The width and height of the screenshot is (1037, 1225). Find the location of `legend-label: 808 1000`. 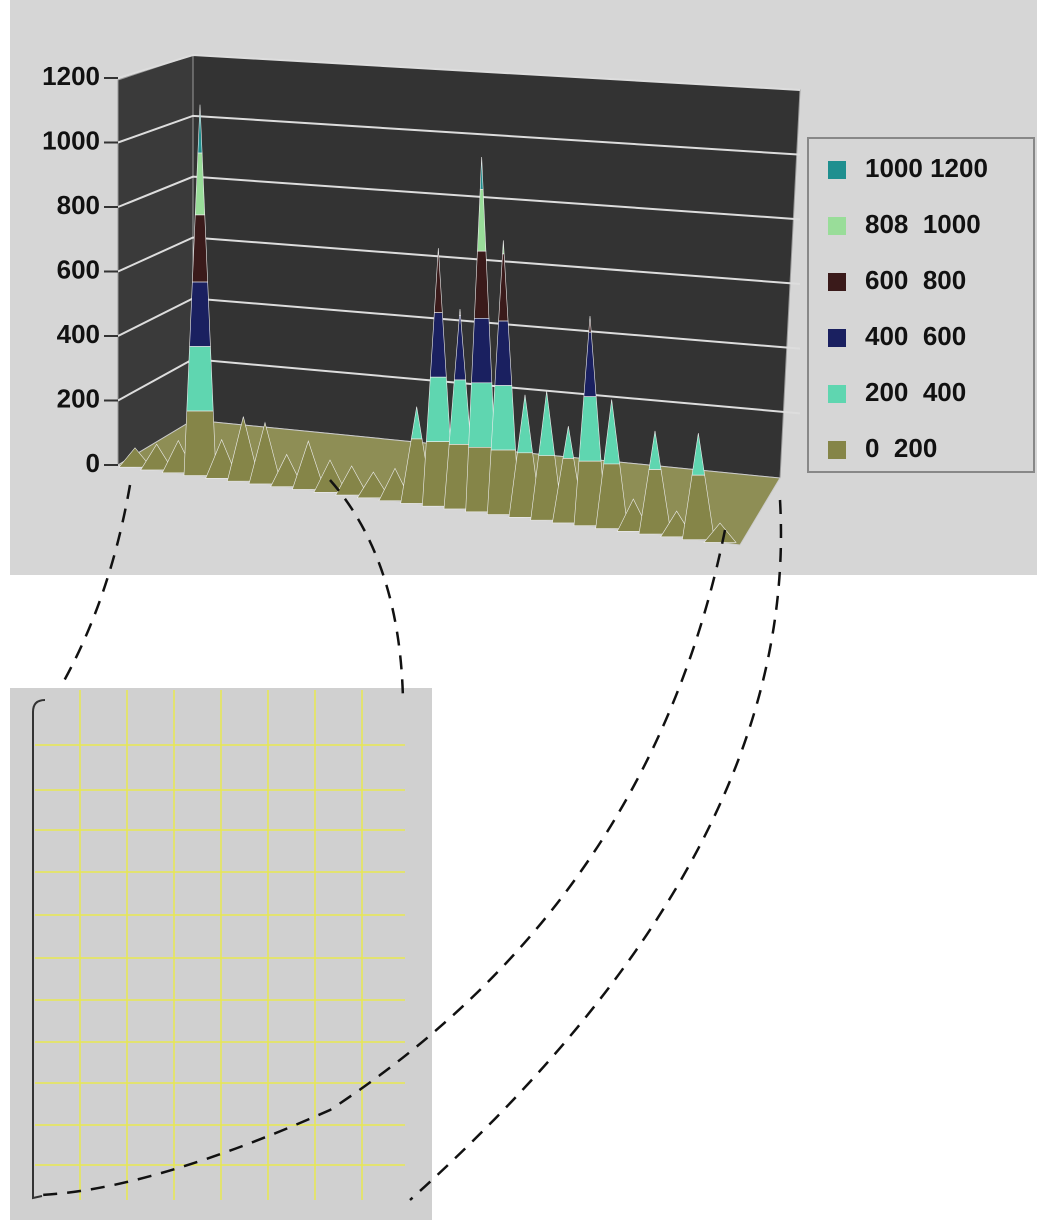

legend-label: 808 1000 is located at coordinates (923, 224).